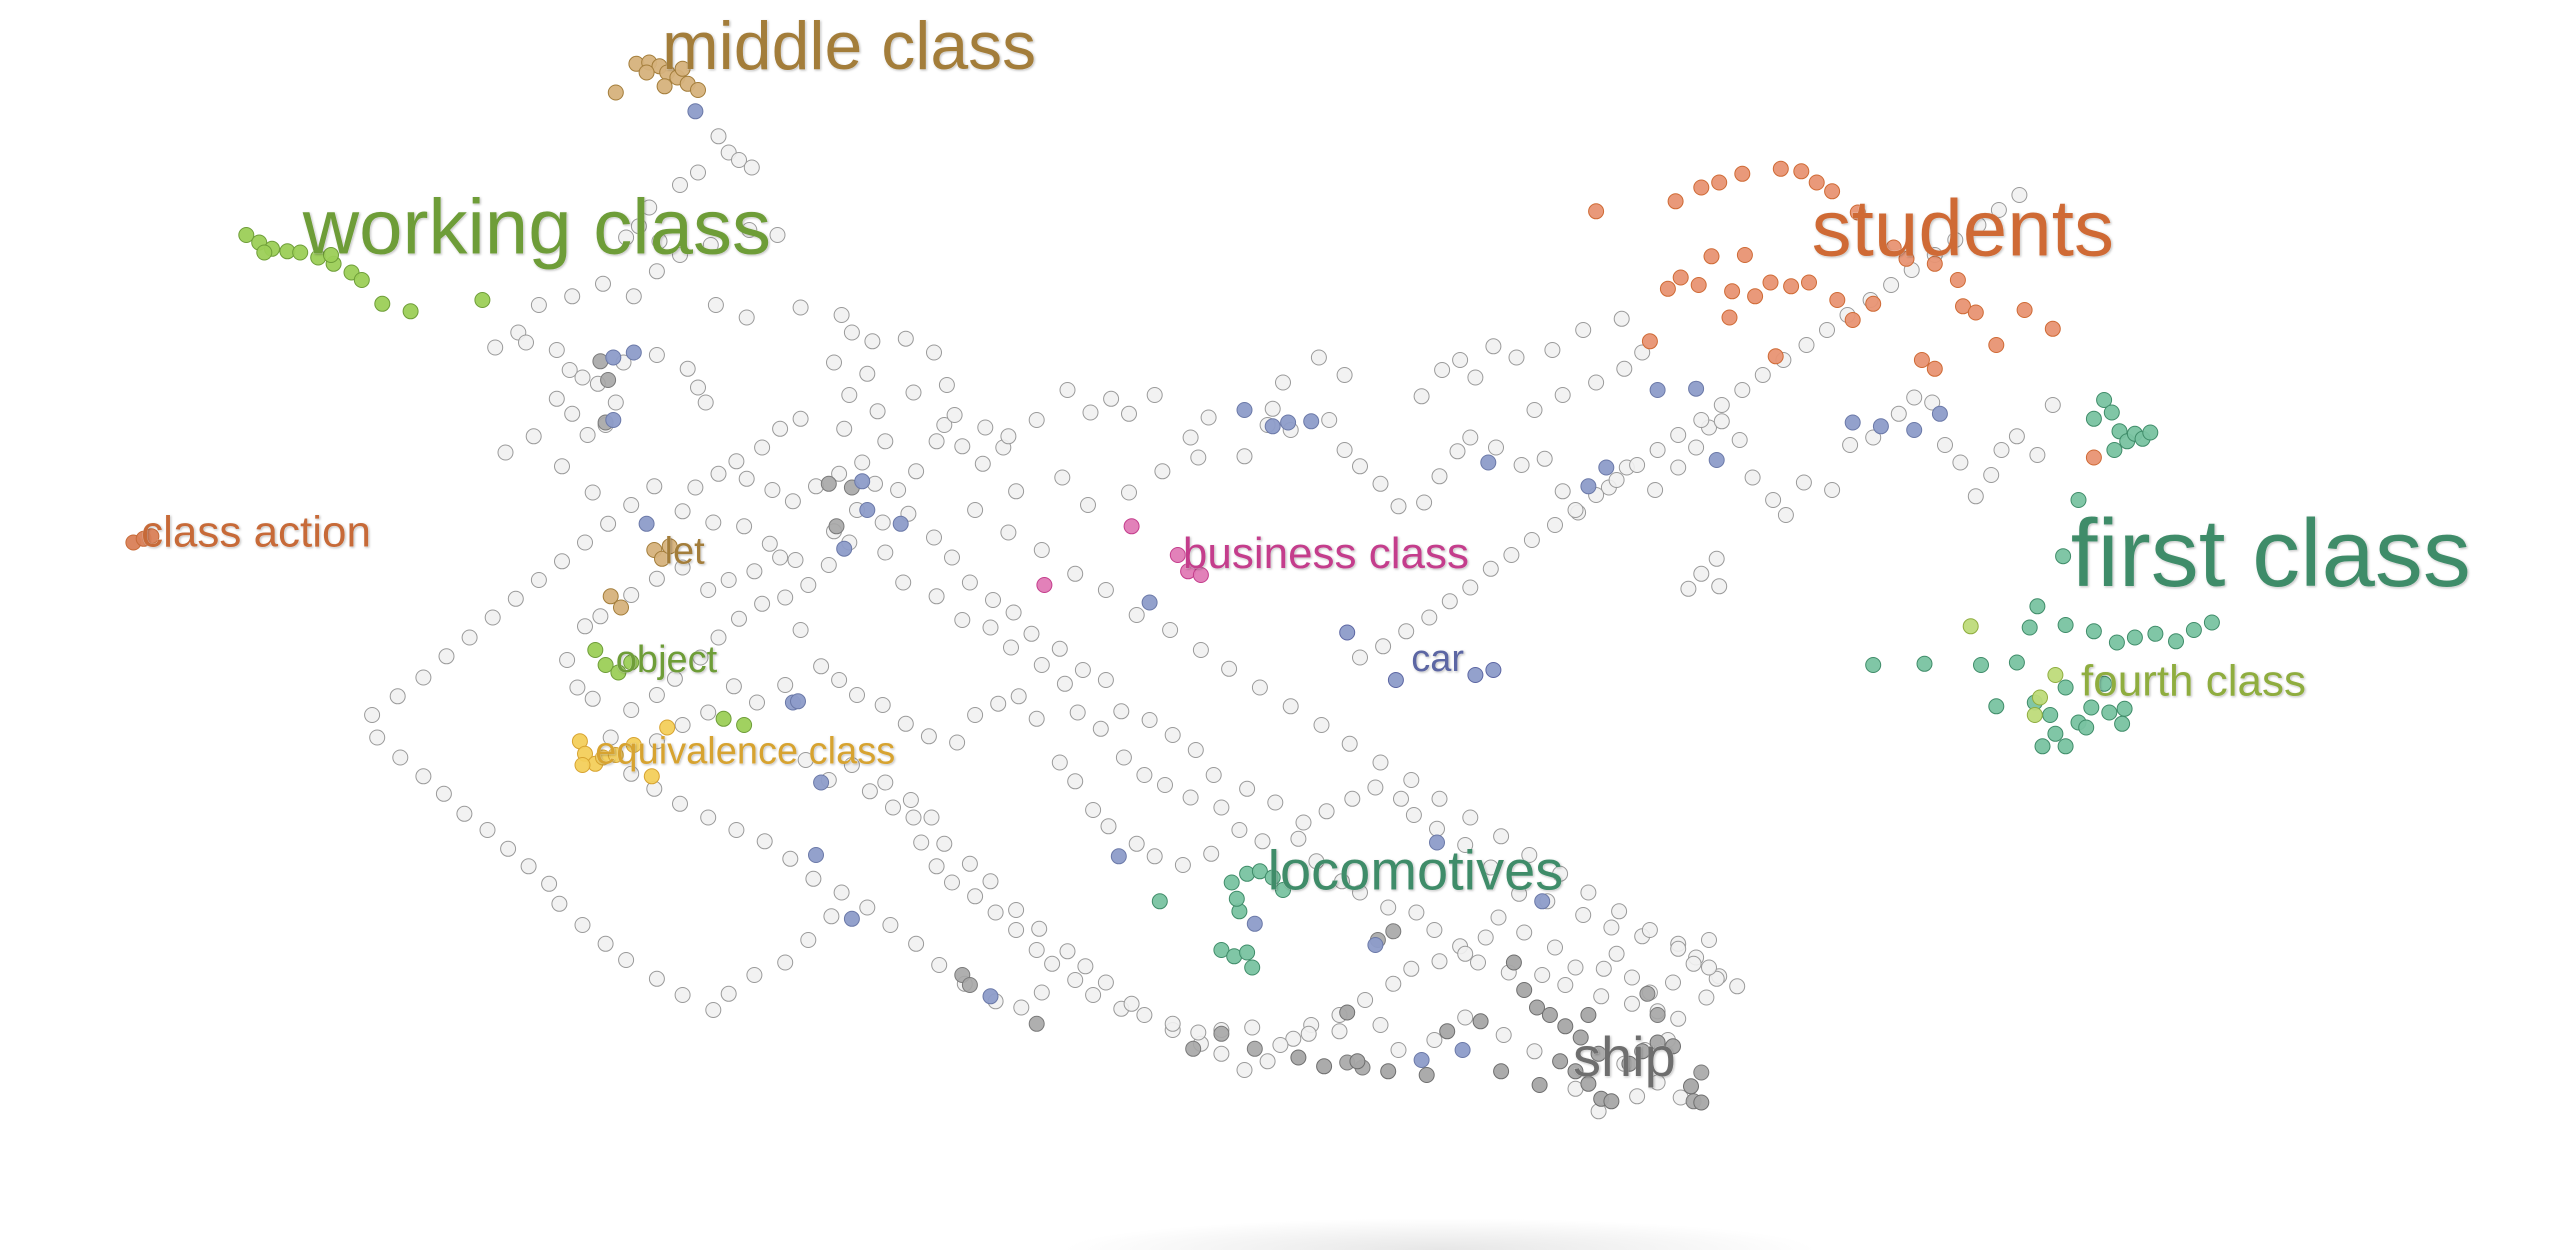  Describe the element at coordinates (1177, 555) in the screenshot. I see `data-point-business-class` at that location.